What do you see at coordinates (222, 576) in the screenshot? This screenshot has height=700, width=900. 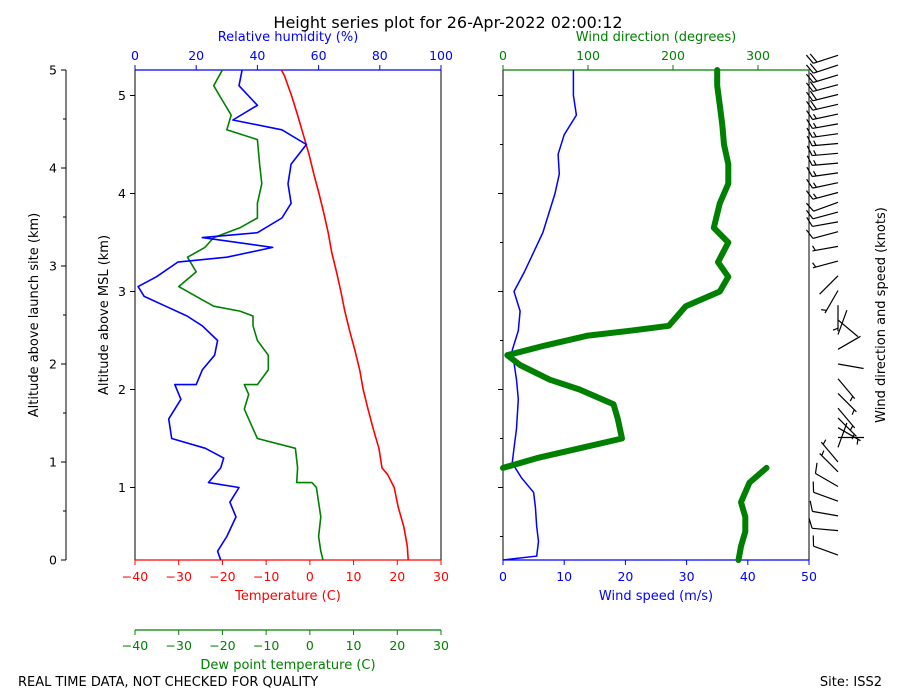 I see `temperature-tick-label: −20` at bounding box center [222, 576].